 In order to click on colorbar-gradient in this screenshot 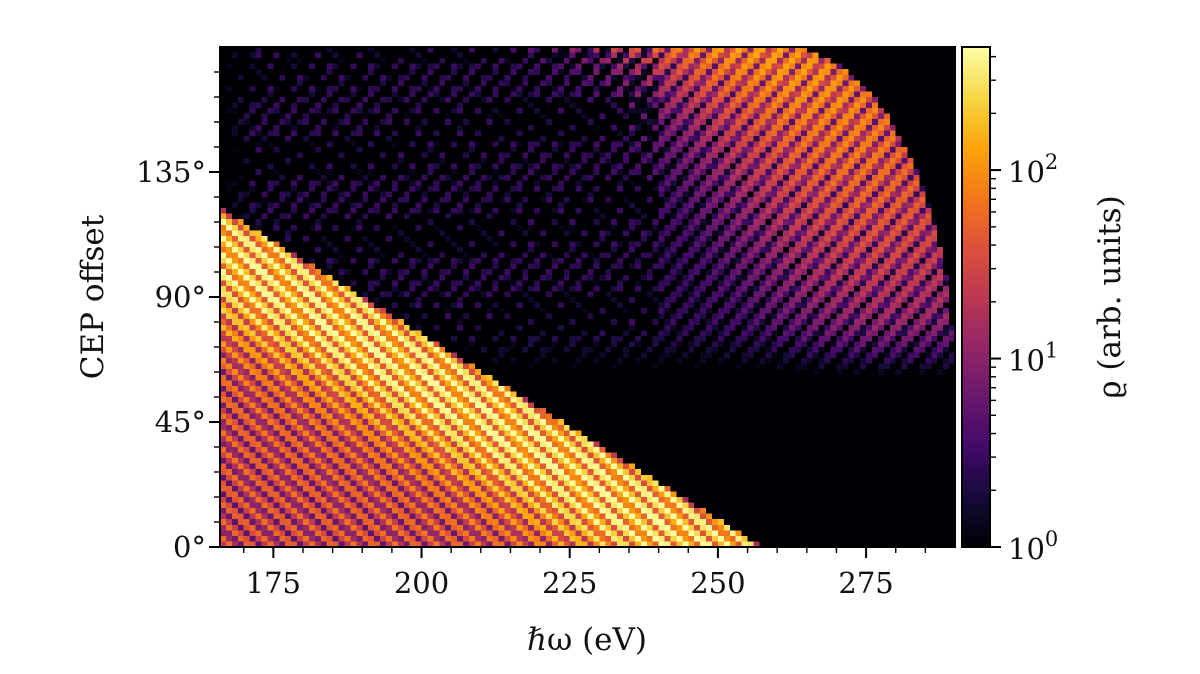, I will do `click(976, 297)`.